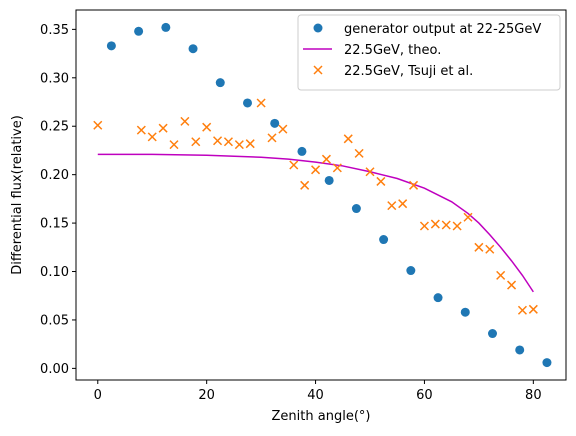  Describe the element at coordinates (58, 200) in the screenshot. I see `y-axis: 0.00 0.05 0.10 0.15 0.20 0.25 0.30 0.35` at that location.